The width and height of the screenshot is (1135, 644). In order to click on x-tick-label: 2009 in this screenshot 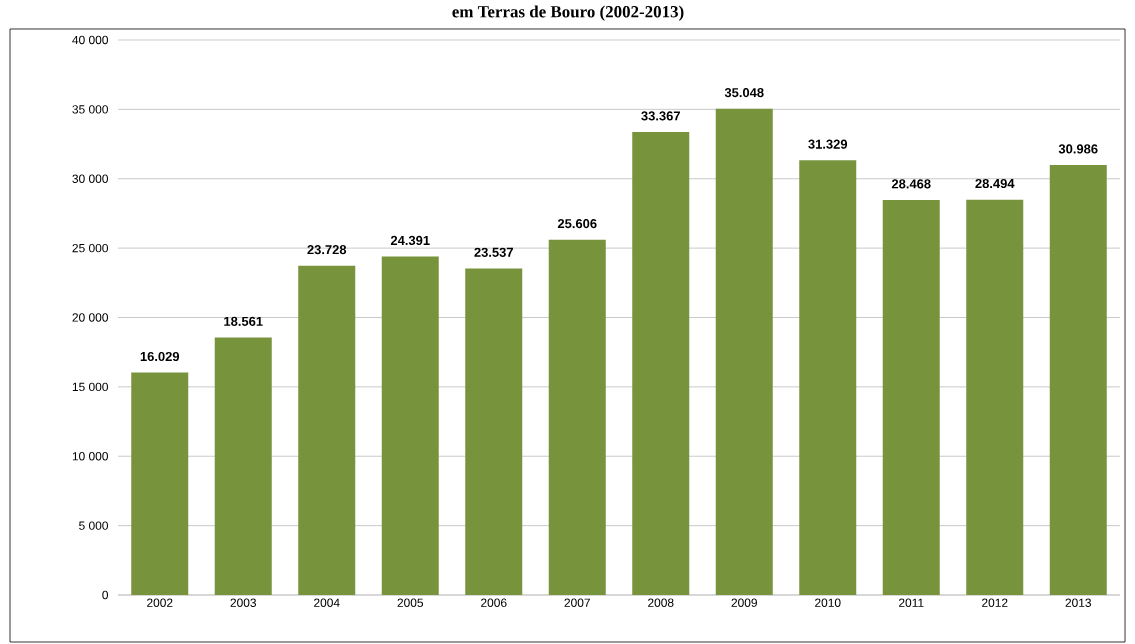, I will do `click(744, 602)`.